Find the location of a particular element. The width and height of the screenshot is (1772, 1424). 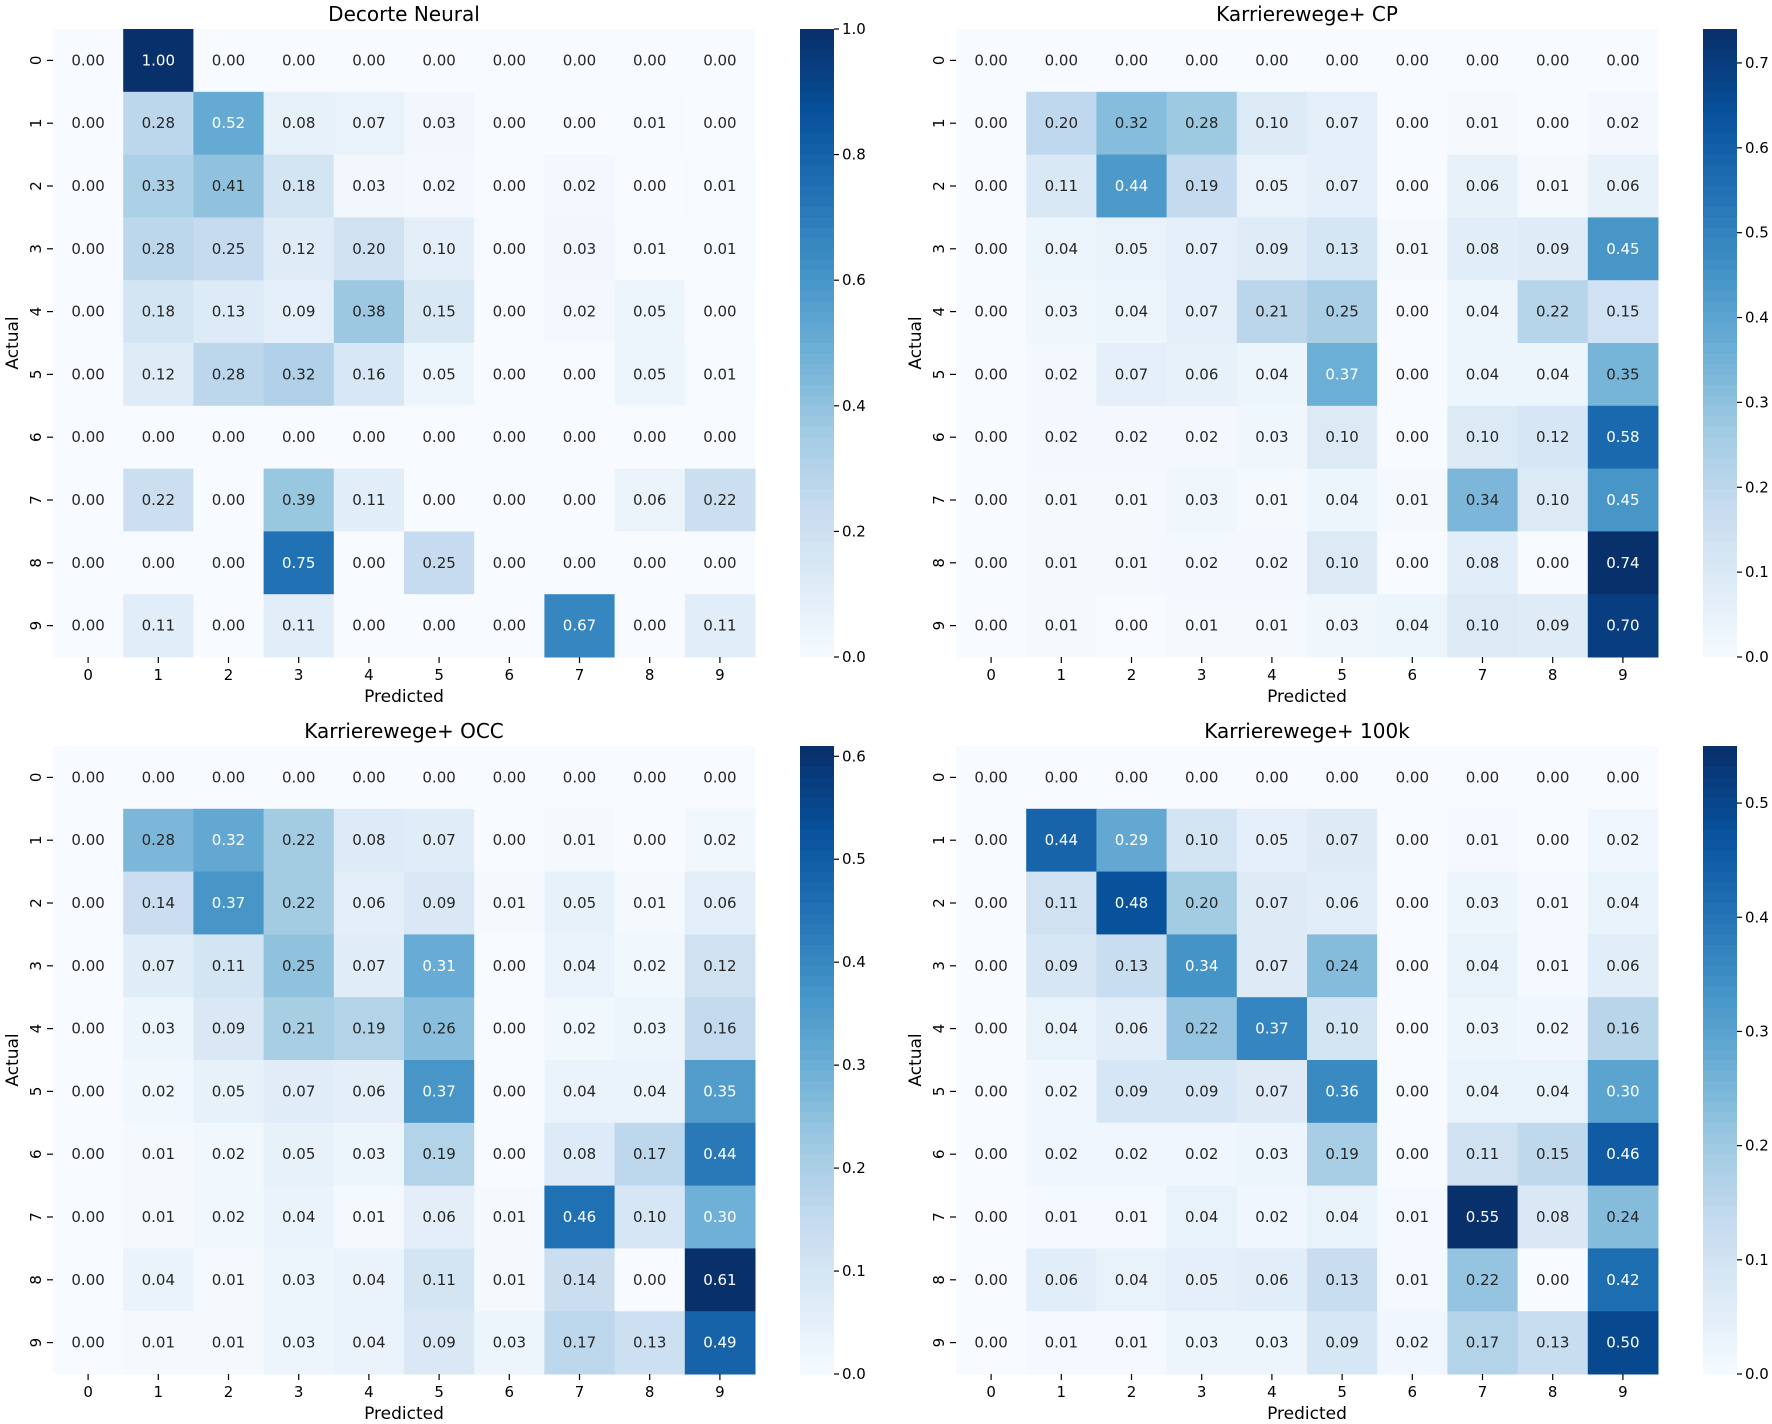

cell-value-label: 0.08 is located at coordinates (579, 1154).